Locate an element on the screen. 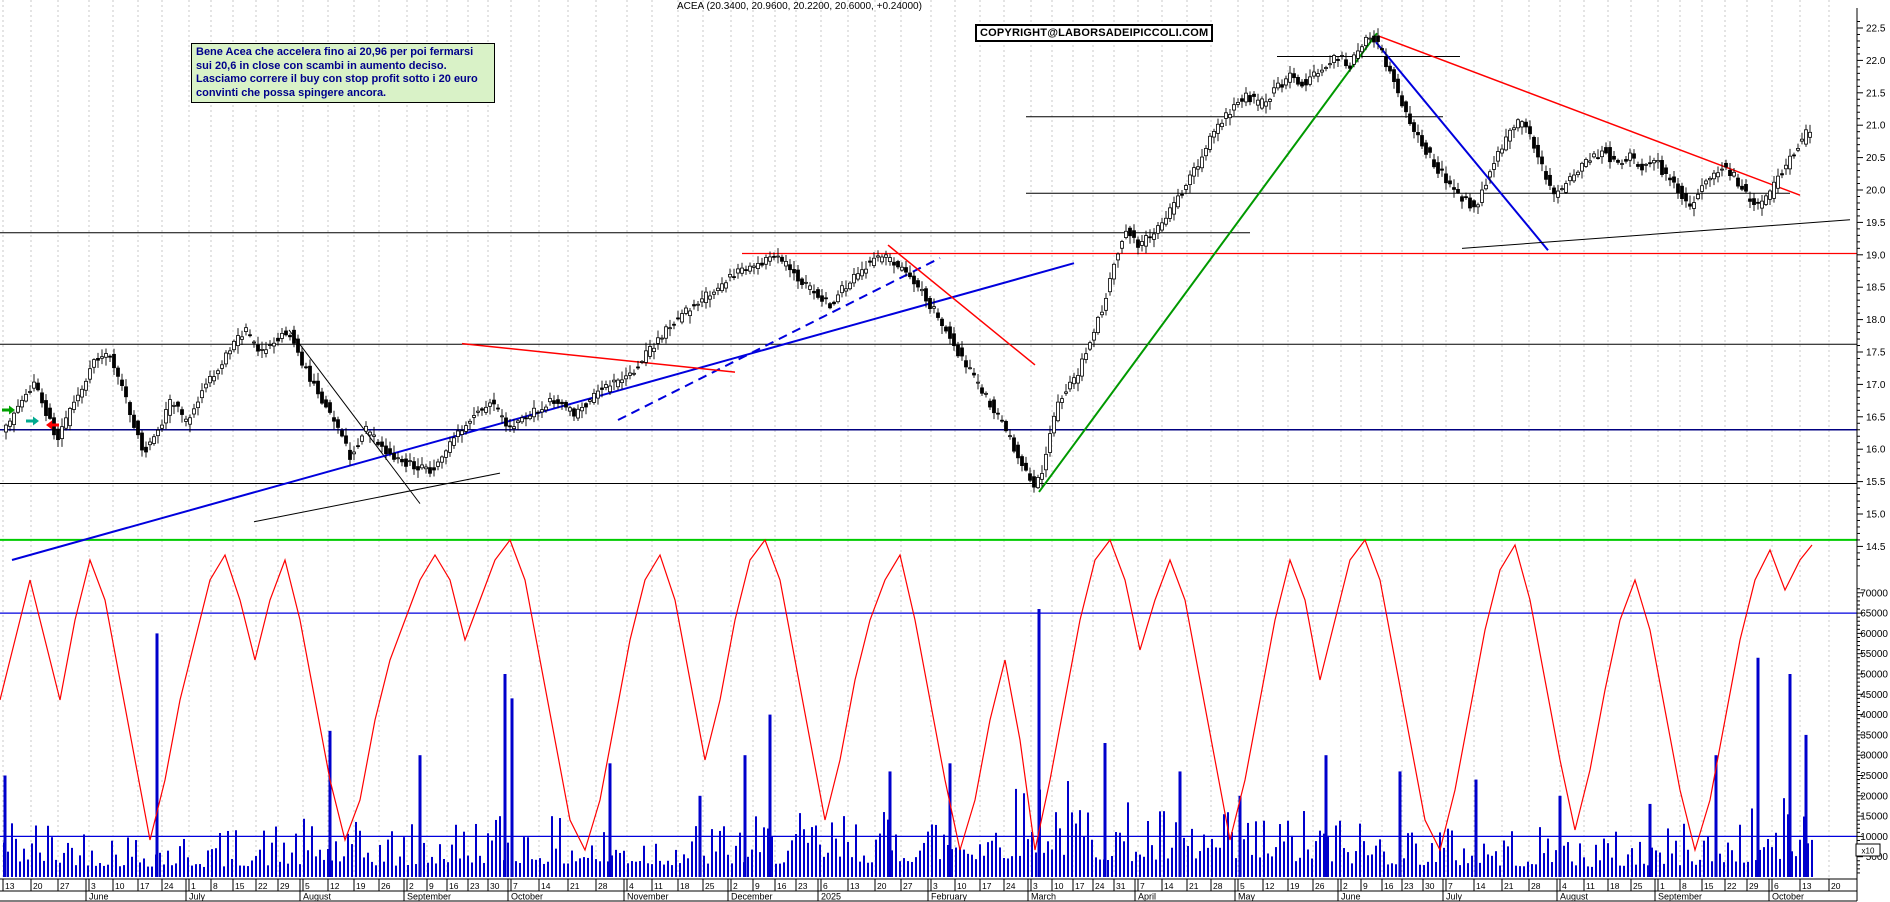 Image resolution: width=1890 pixels, height=902 pixels. price-tick-label: 15.5 is located at coordinates (1876, 482).